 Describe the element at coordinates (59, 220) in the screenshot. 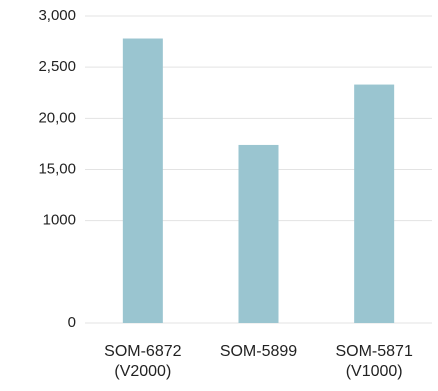

I see `y-tick-label: 1000` at that location.